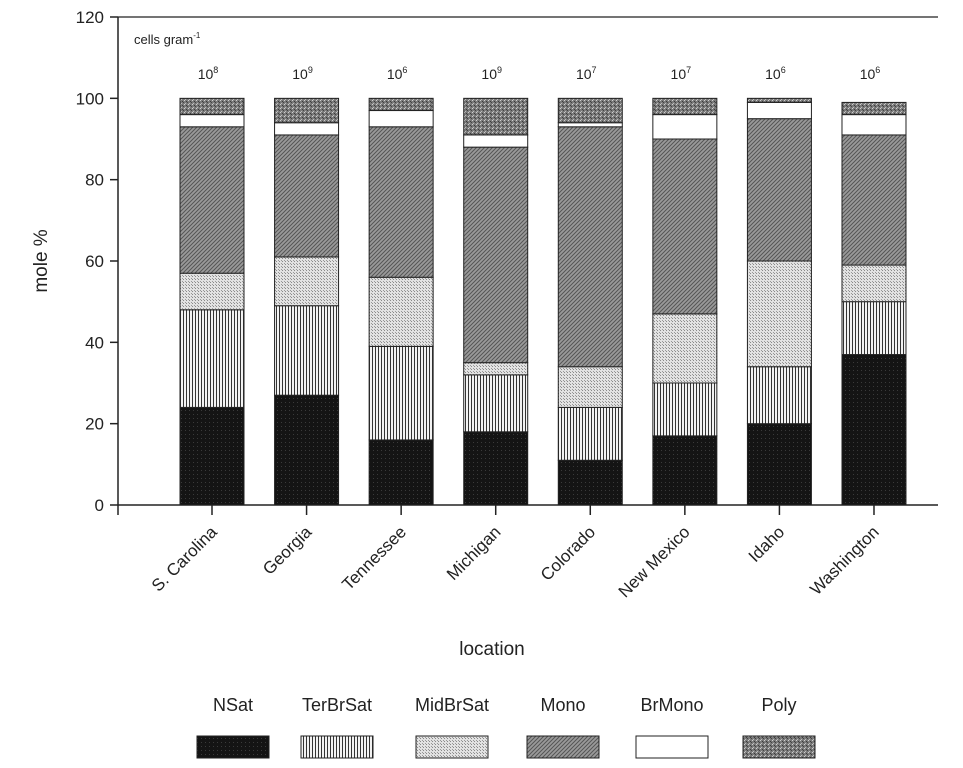  I want to click on x-tick-label: Tennessee, so click(374, 558).